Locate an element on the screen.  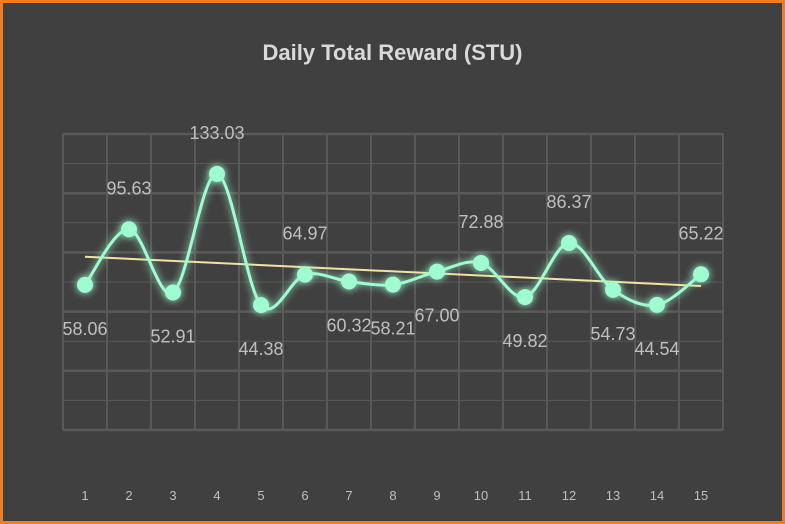
data-label: 58.21 is located at coordinates (392, 329).